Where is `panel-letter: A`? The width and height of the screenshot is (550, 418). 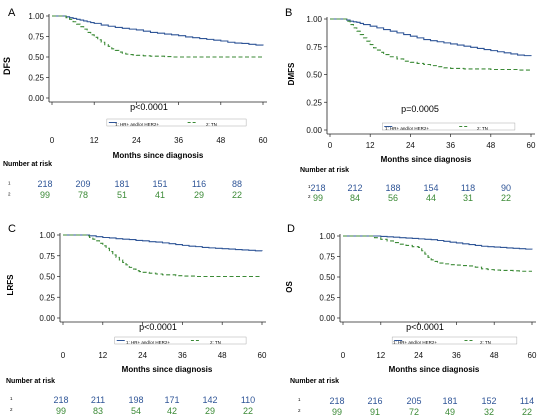 panel-letter: A is located at coordinates (12, 13).